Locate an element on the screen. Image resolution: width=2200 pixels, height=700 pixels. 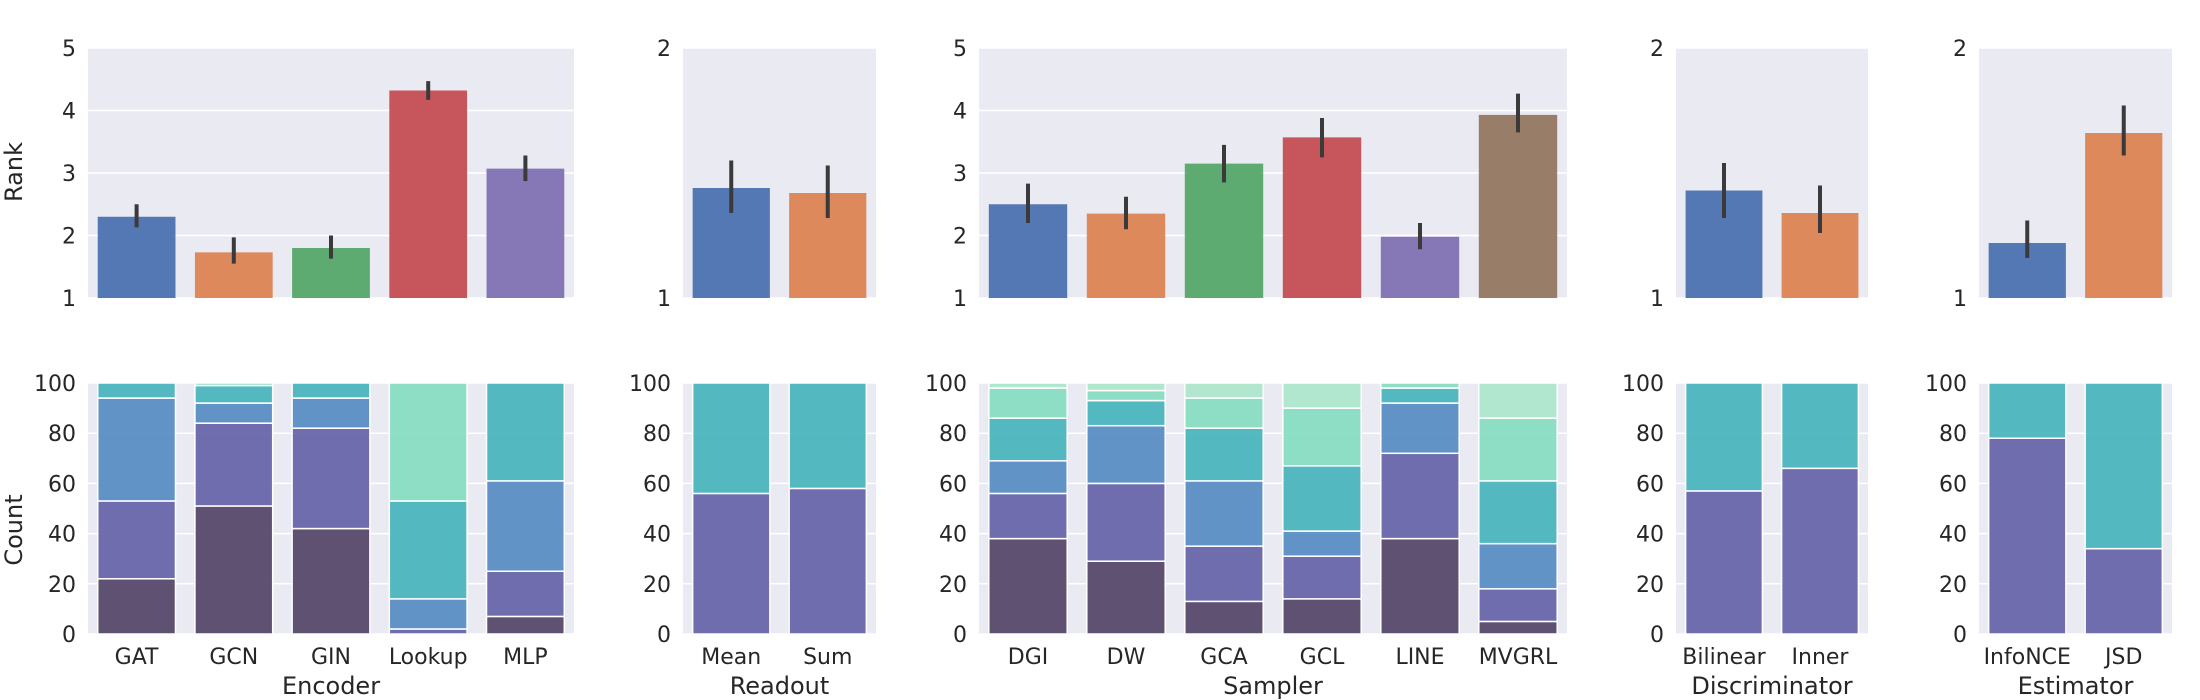
xtick-label-gca: GCA is located at coordinates (1223, 657).